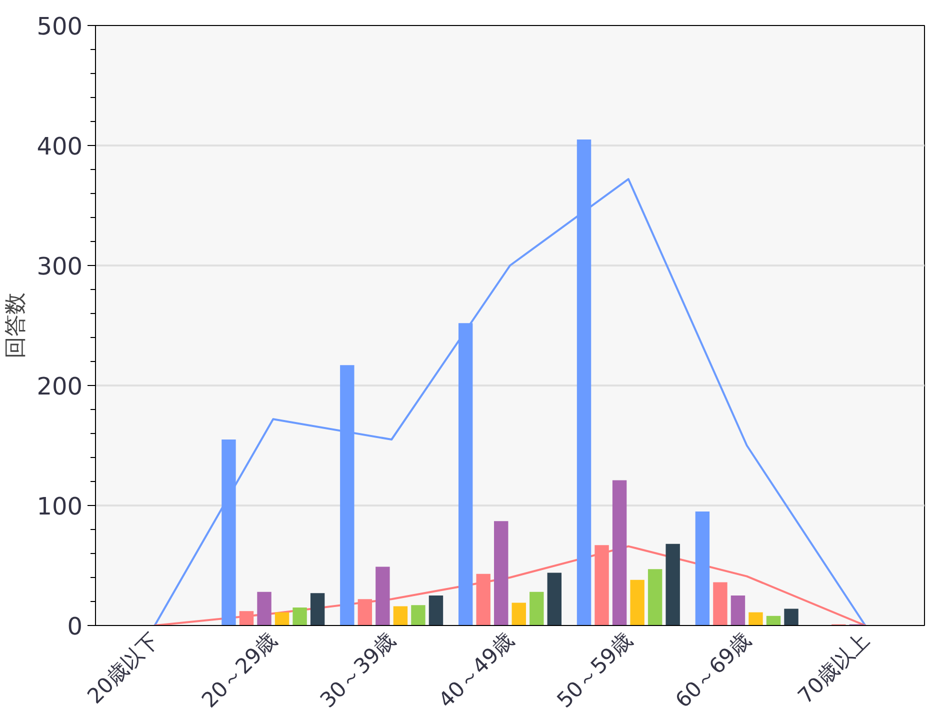 This screenshot has height=723, width=926. Describe the element at coordinates (239, 670) in the screenshot. I see `x-tick-label: 20～29歳` at that location.